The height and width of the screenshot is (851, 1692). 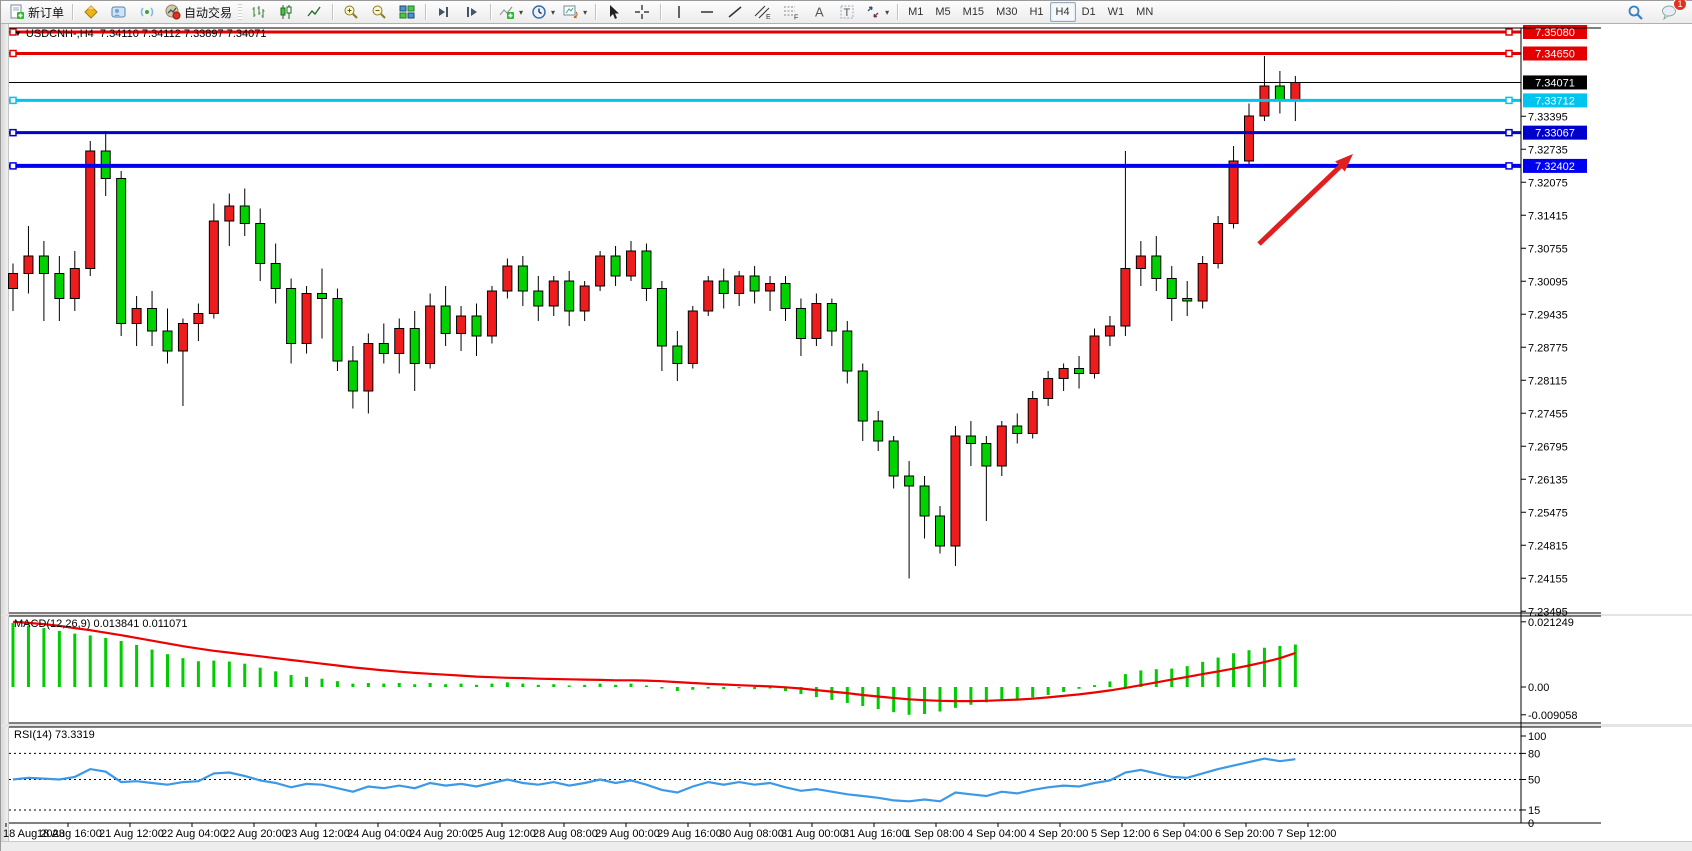 What do you see at coordinates (1116, 12) in the screenshot?
I see `timeframe-w1: W1` at bounding box center [1116, 12].